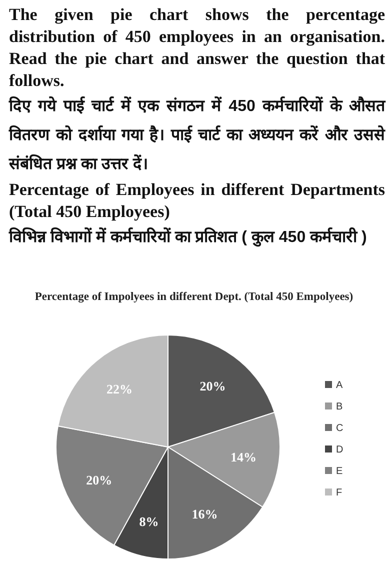 Image resolution: width=389 pixels, height=565 pixels. What do you see at coordinates (197, 201) in the screenshot?
I see `annotation: Percentage of Employees in different Departments (Total 450 Employees)` at bounding box center [197, 201].